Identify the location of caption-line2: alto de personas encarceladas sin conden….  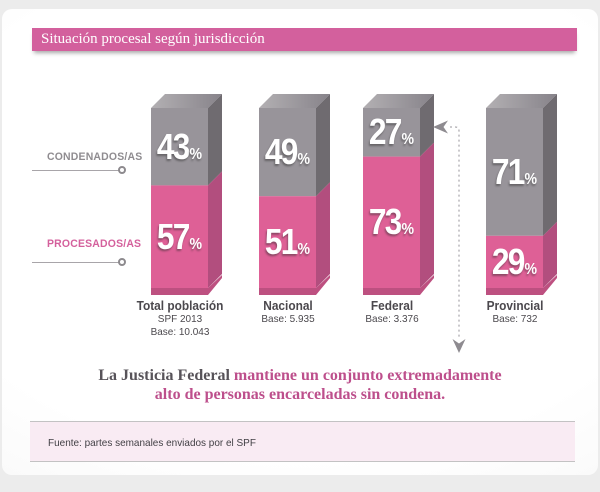
(300, 394).